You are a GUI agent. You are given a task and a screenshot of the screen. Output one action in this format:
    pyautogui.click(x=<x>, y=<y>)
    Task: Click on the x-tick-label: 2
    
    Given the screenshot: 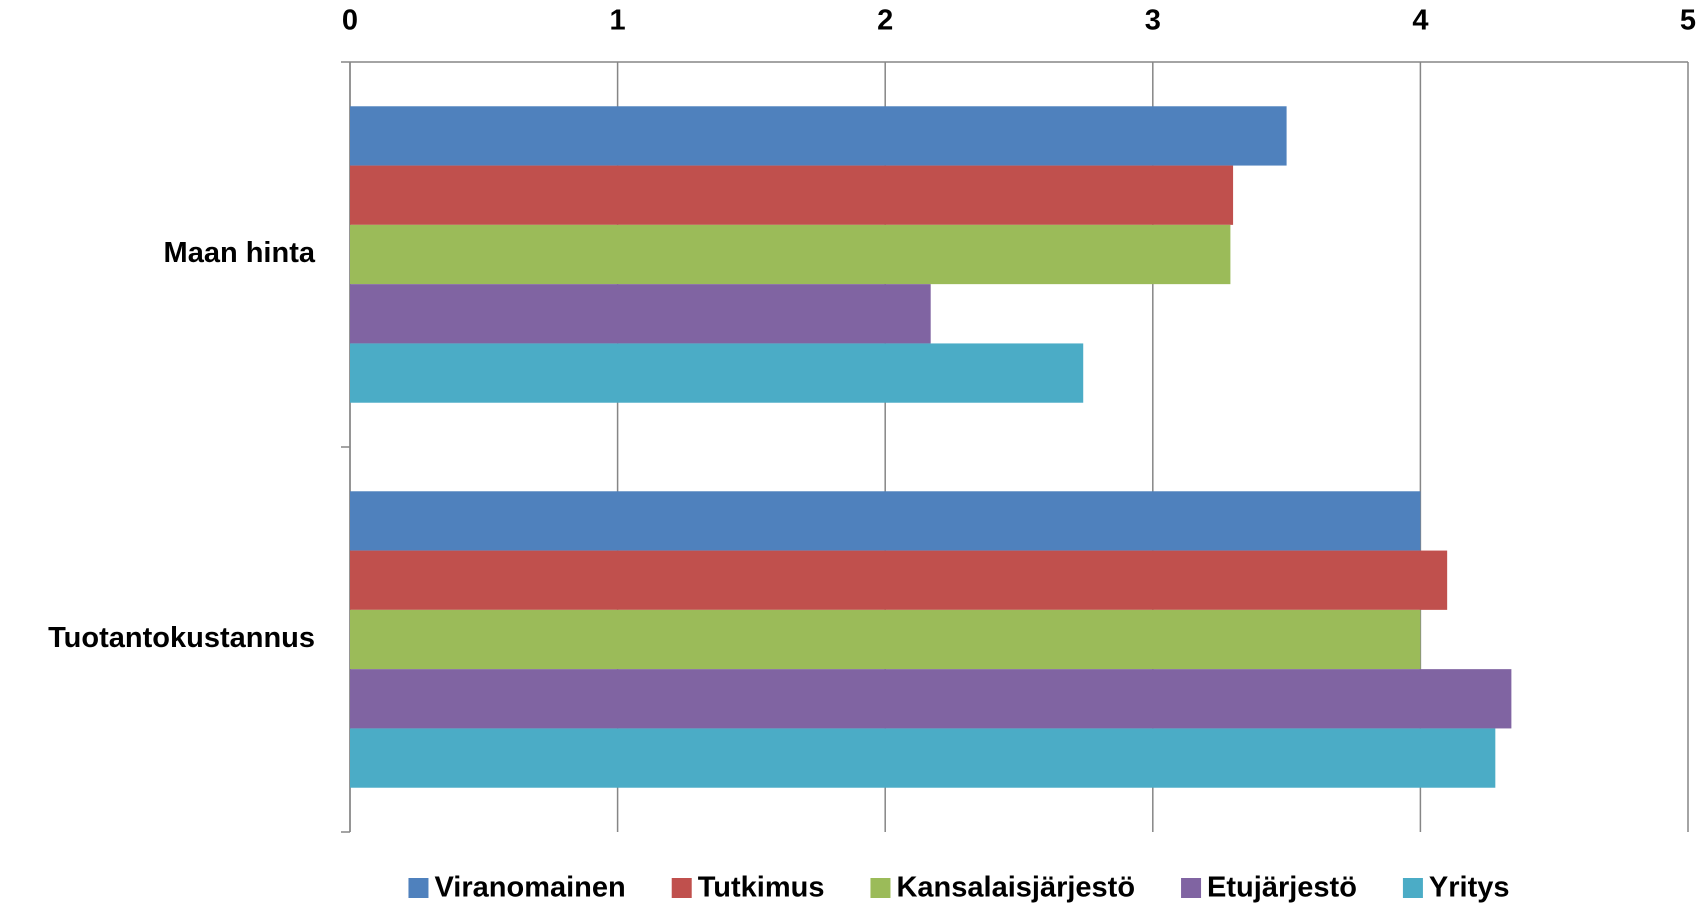 What is the action you would take?
    pyautogui.click(x=885, y=21)
    